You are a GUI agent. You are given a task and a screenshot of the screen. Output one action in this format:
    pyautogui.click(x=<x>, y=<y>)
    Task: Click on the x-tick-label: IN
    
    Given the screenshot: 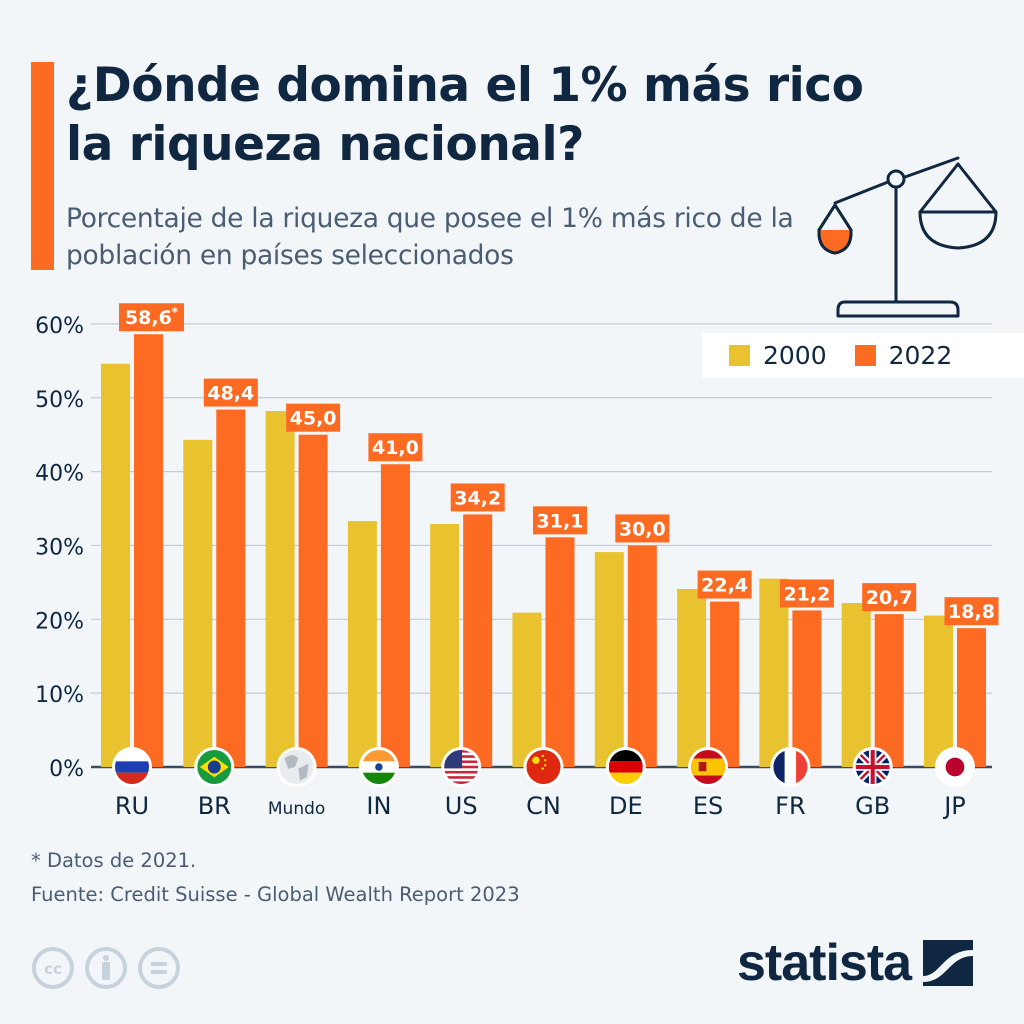 What is the action you would take?
    pyautogui.click(x=378, y=806)
    